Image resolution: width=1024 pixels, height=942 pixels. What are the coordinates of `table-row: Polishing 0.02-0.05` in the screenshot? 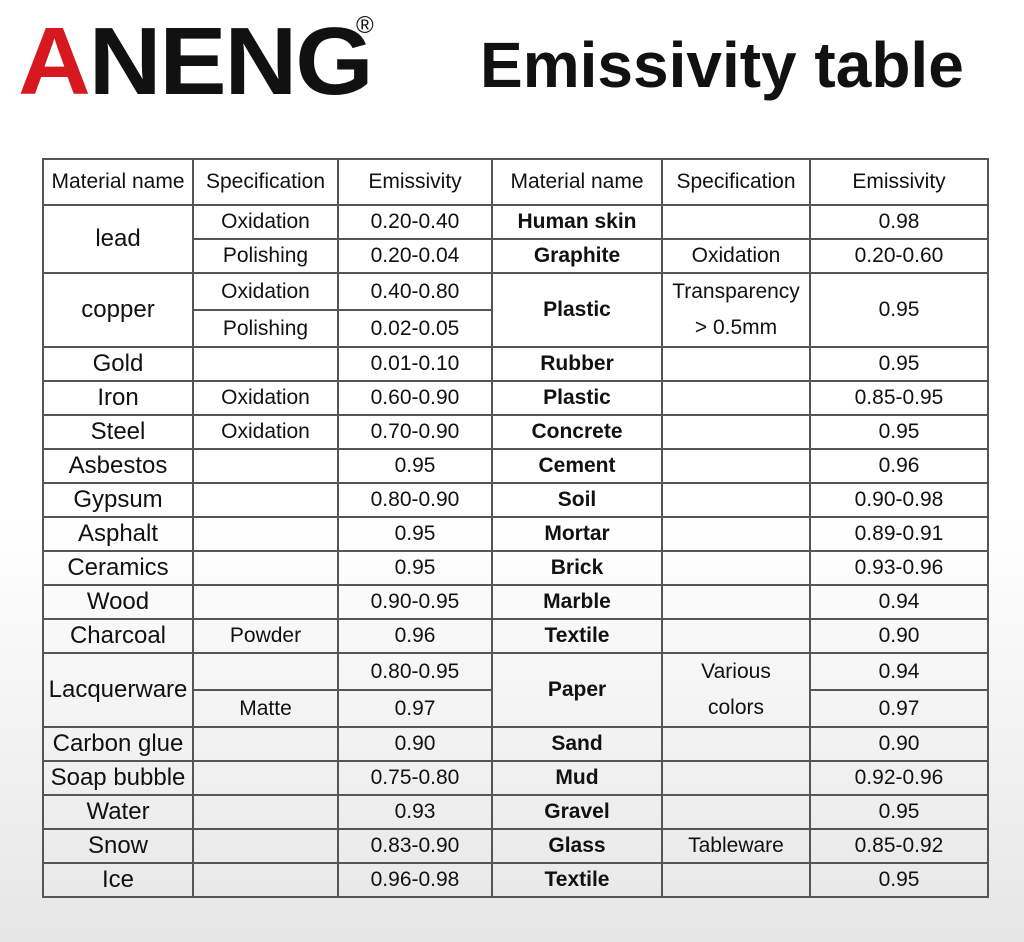 It's located at (515, 328).